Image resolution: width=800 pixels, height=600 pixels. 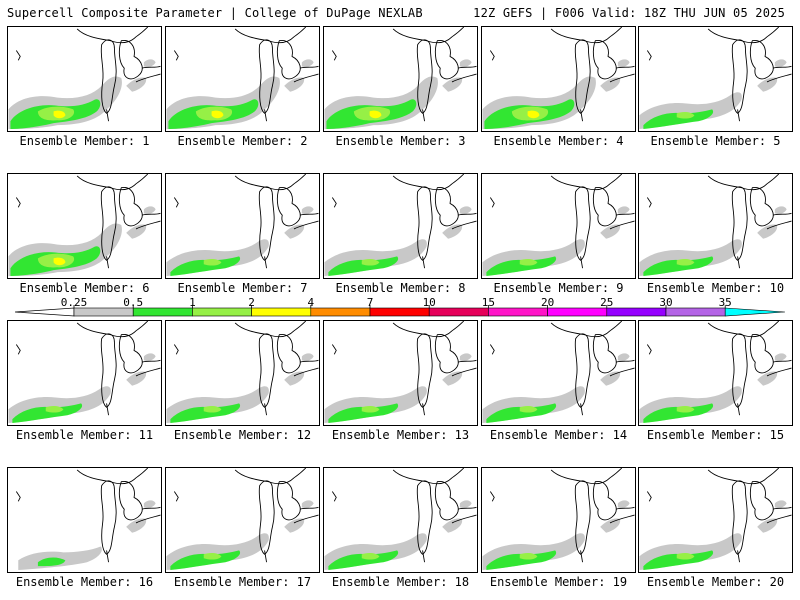 What do you see at coordinates (242, 582) in the screenshot?
I see `member-label: Ensemble Member: 17` at bounding box center [242, 582].